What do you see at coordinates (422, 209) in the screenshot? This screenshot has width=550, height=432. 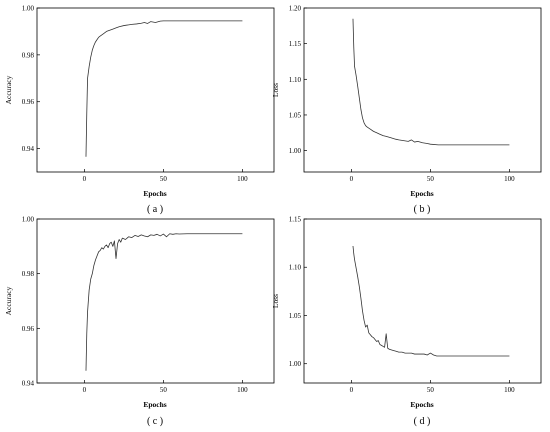 I see `panel-caption: ( b )` at bounding box center [422, 209].